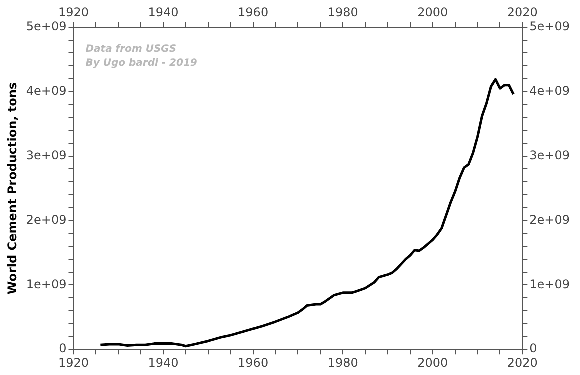  What do you see at coordinates (46, 155) in the screenshot?
I see `y-tick-label: 3e+09` at bounding box center [46, 155].